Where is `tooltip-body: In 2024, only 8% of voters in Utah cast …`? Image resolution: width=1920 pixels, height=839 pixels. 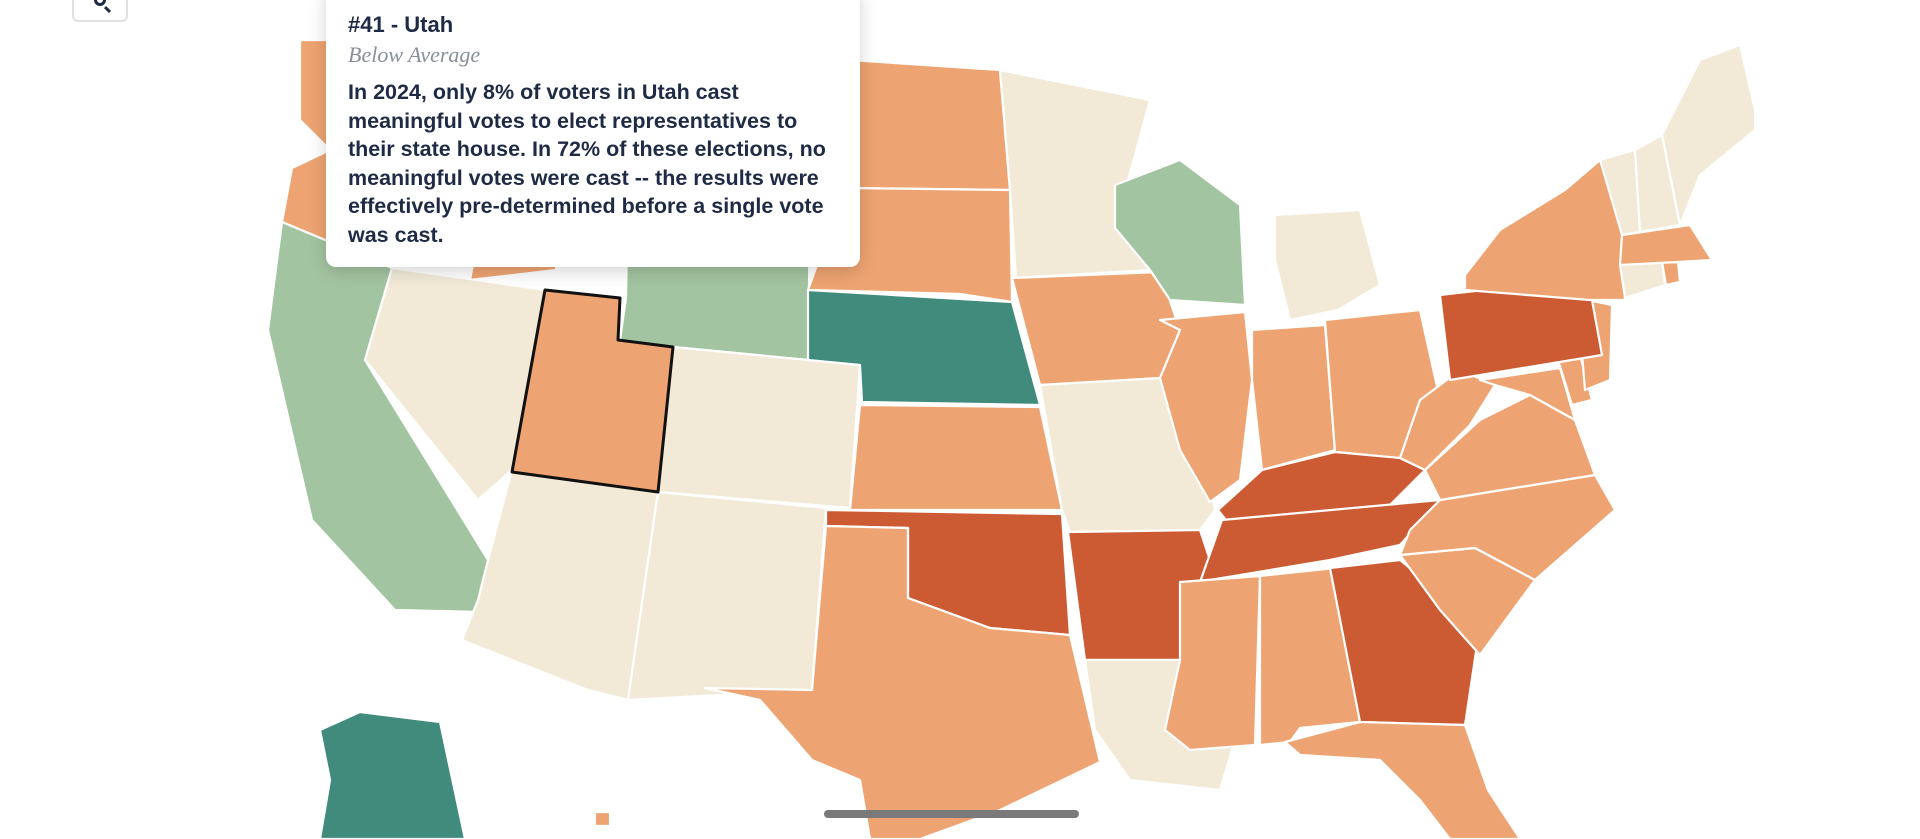 tooltip-body: In 2024, only 8% of voters in Utah cast … is located at coordinates (587, 163).